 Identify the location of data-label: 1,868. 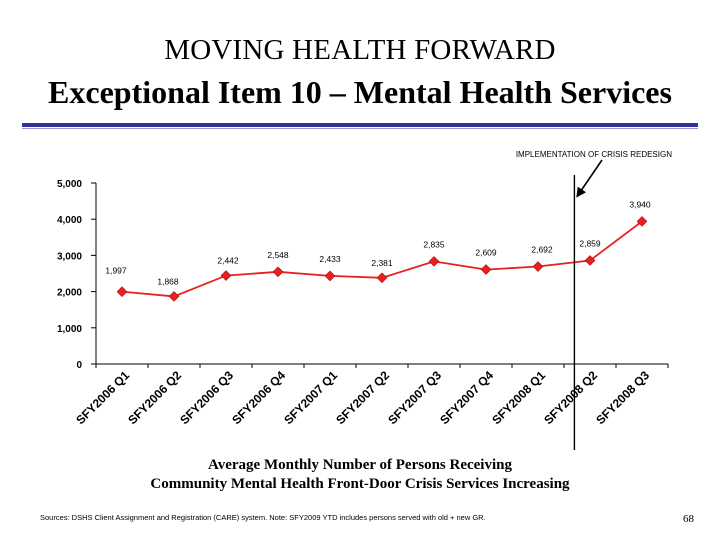
(168, 281).